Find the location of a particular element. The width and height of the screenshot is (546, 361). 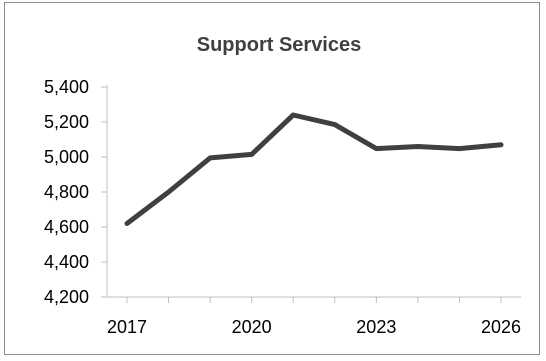

y-tick-label: 4,400 is located at coordinates (66, 262).